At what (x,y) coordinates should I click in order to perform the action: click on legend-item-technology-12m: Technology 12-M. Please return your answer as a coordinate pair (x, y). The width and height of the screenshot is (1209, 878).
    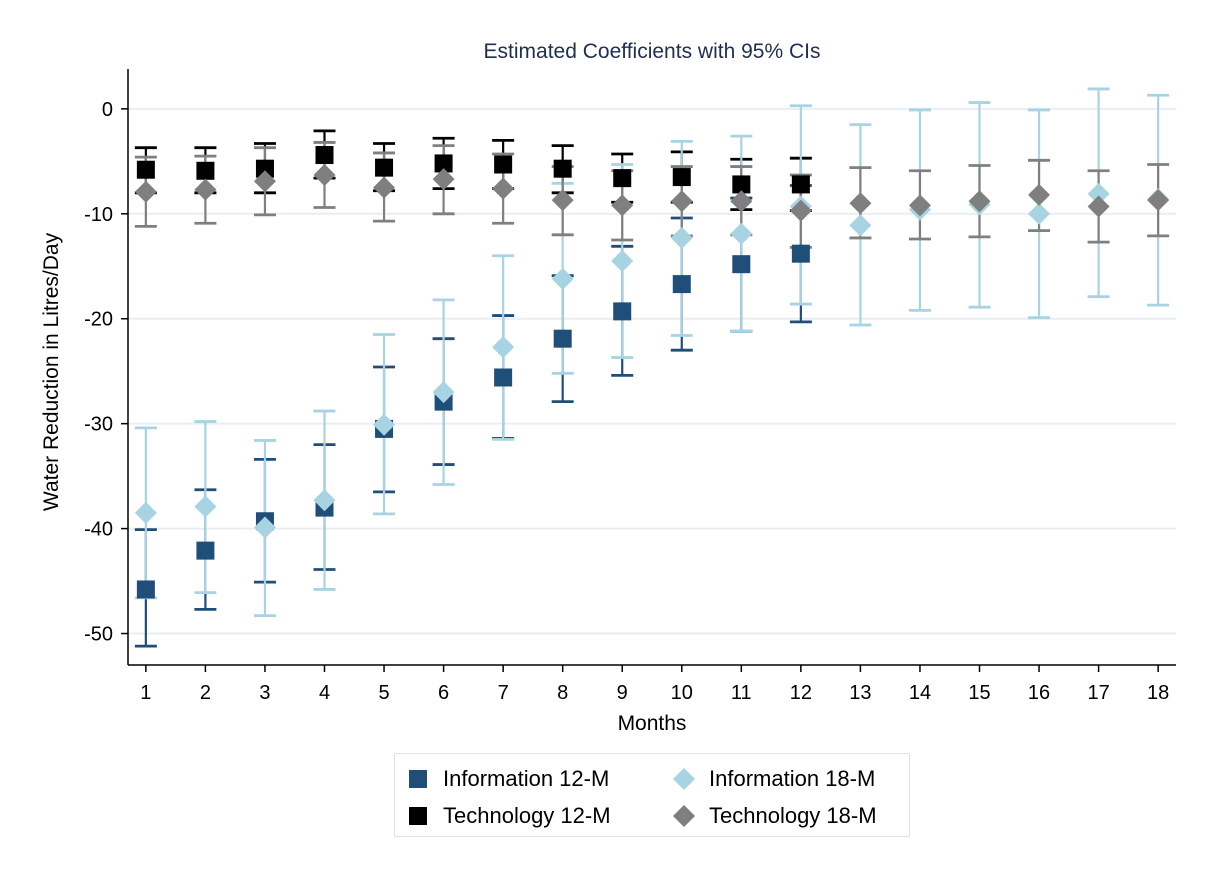
    Looking at the image, I should click on (509, 816).